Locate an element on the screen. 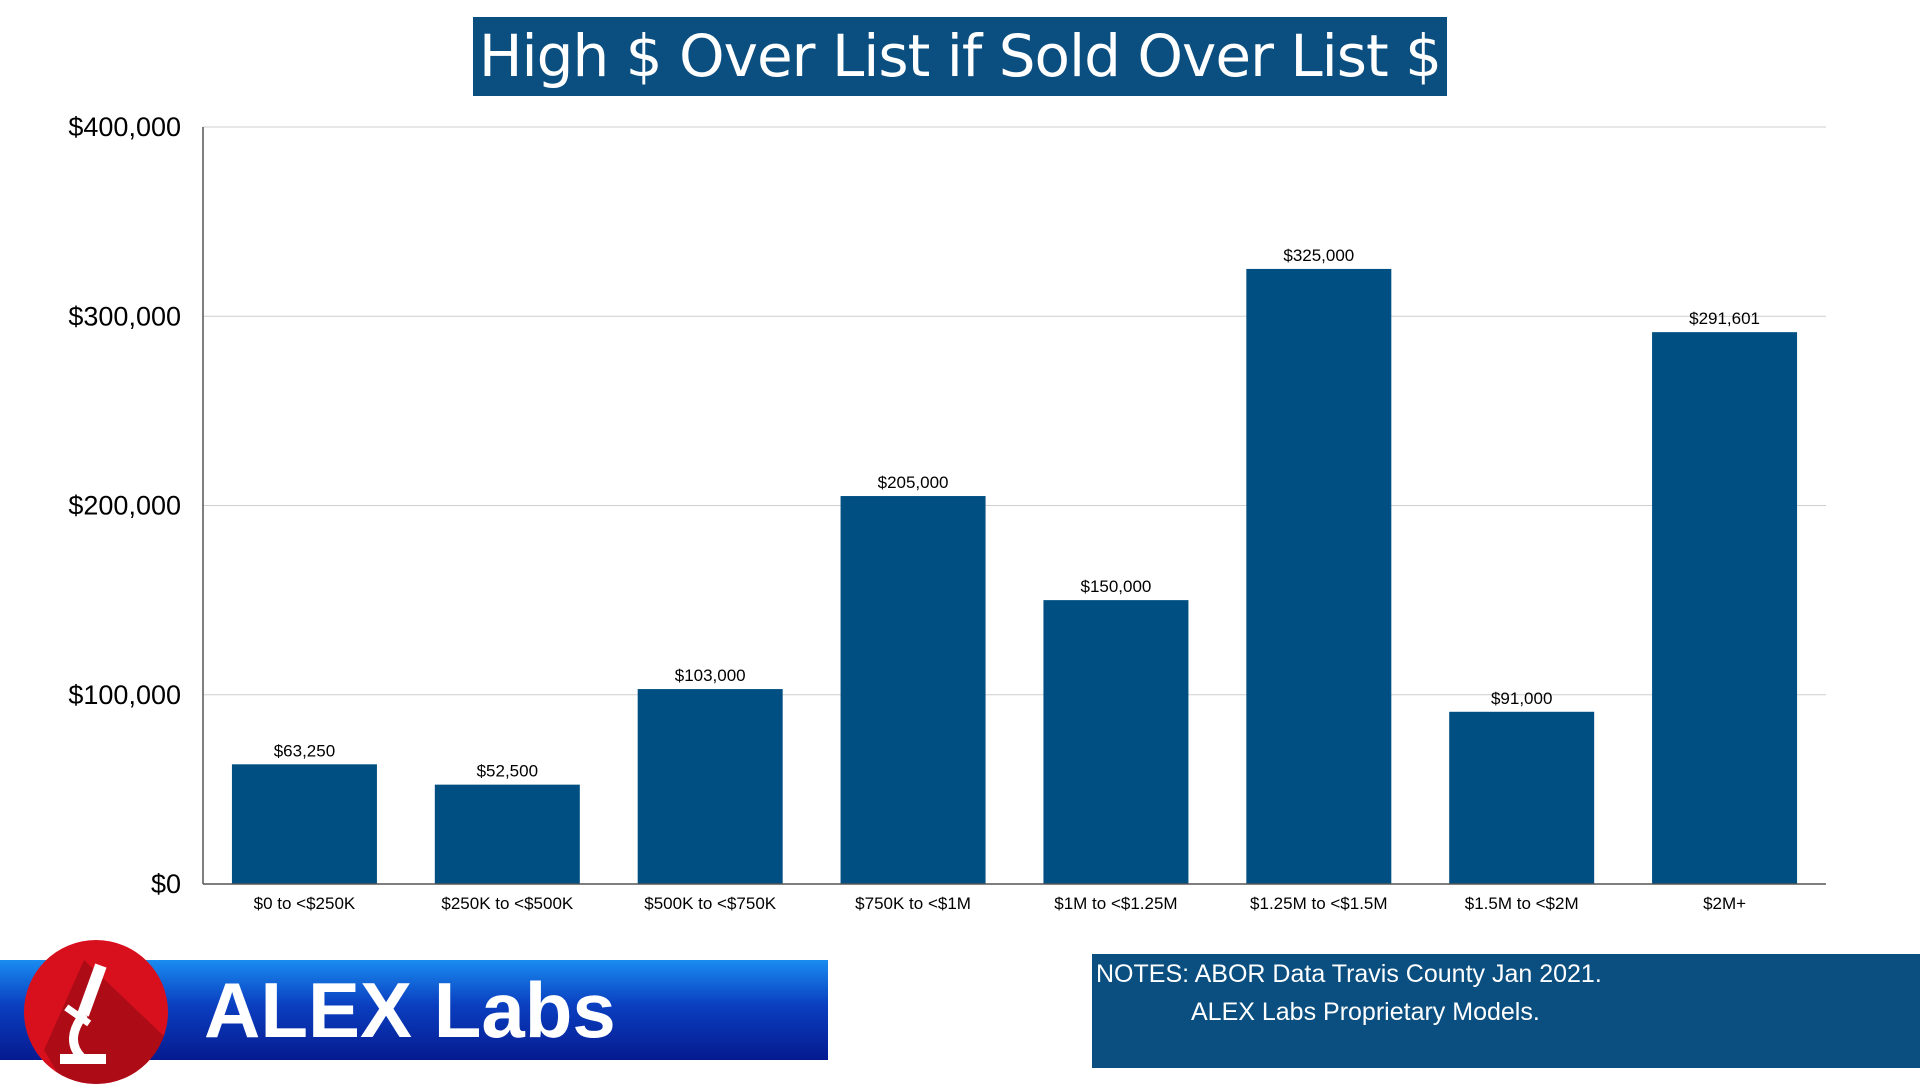 This screenshot has width=1920, height=1084. notes-line-2: ALEX Labs Proprietary Models. is located at coordinates (1365, 1012).